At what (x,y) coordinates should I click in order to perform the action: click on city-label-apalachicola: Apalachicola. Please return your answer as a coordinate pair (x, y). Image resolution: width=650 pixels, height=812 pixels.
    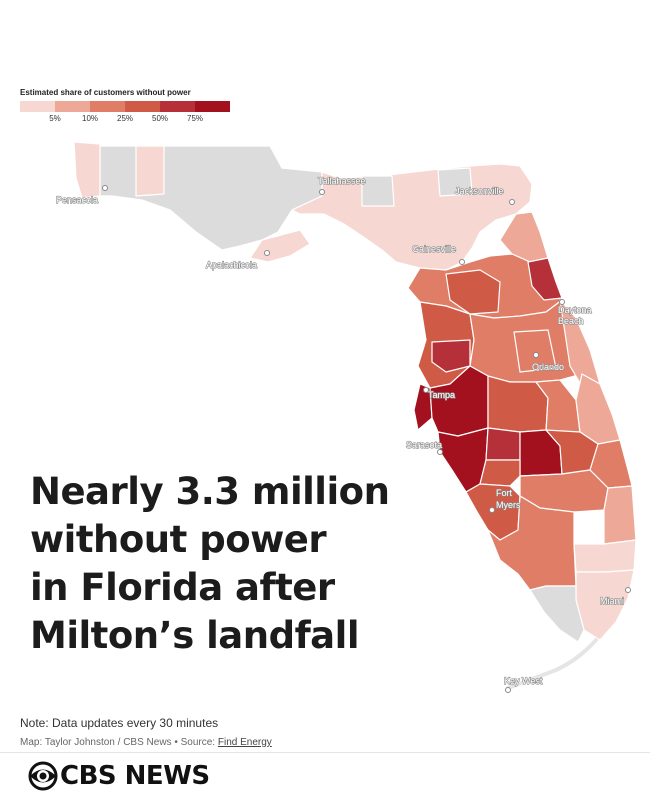
    Looking at the image, I should click on (231, 265).